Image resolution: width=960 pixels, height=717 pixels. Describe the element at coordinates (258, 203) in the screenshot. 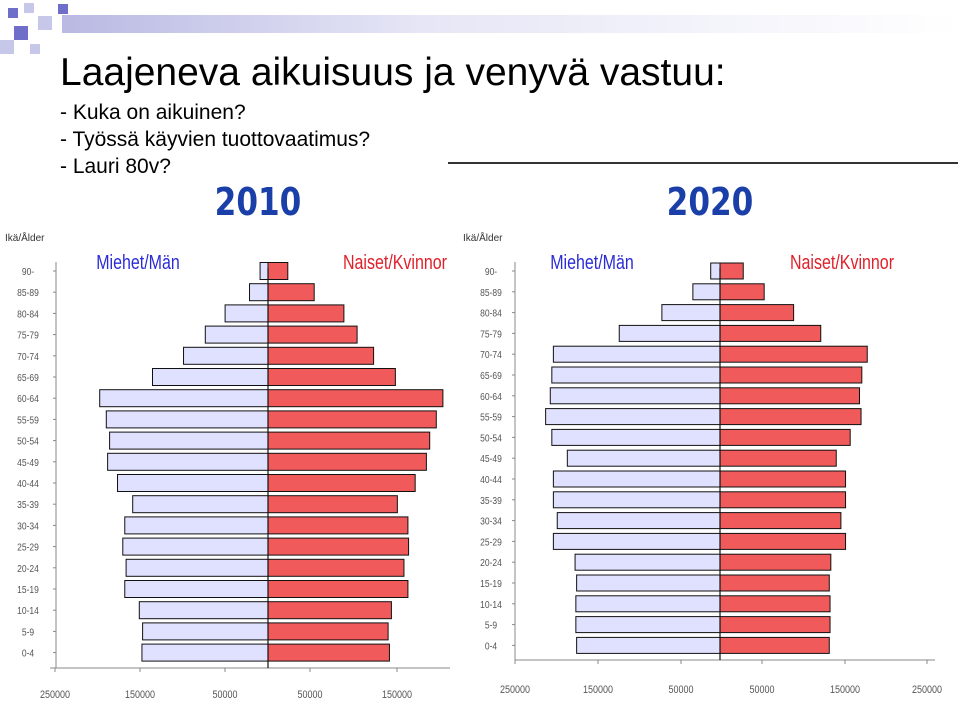

I see `chart-title: 2010` at that location.